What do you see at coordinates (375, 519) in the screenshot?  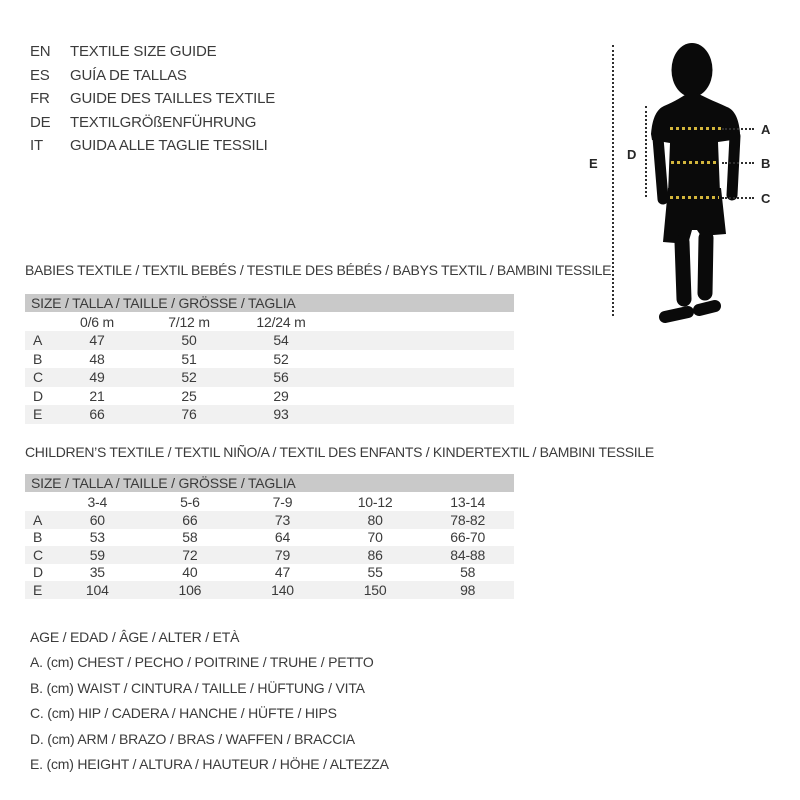 I see `size-value-cell: 80` at bounding box center [375, 519].